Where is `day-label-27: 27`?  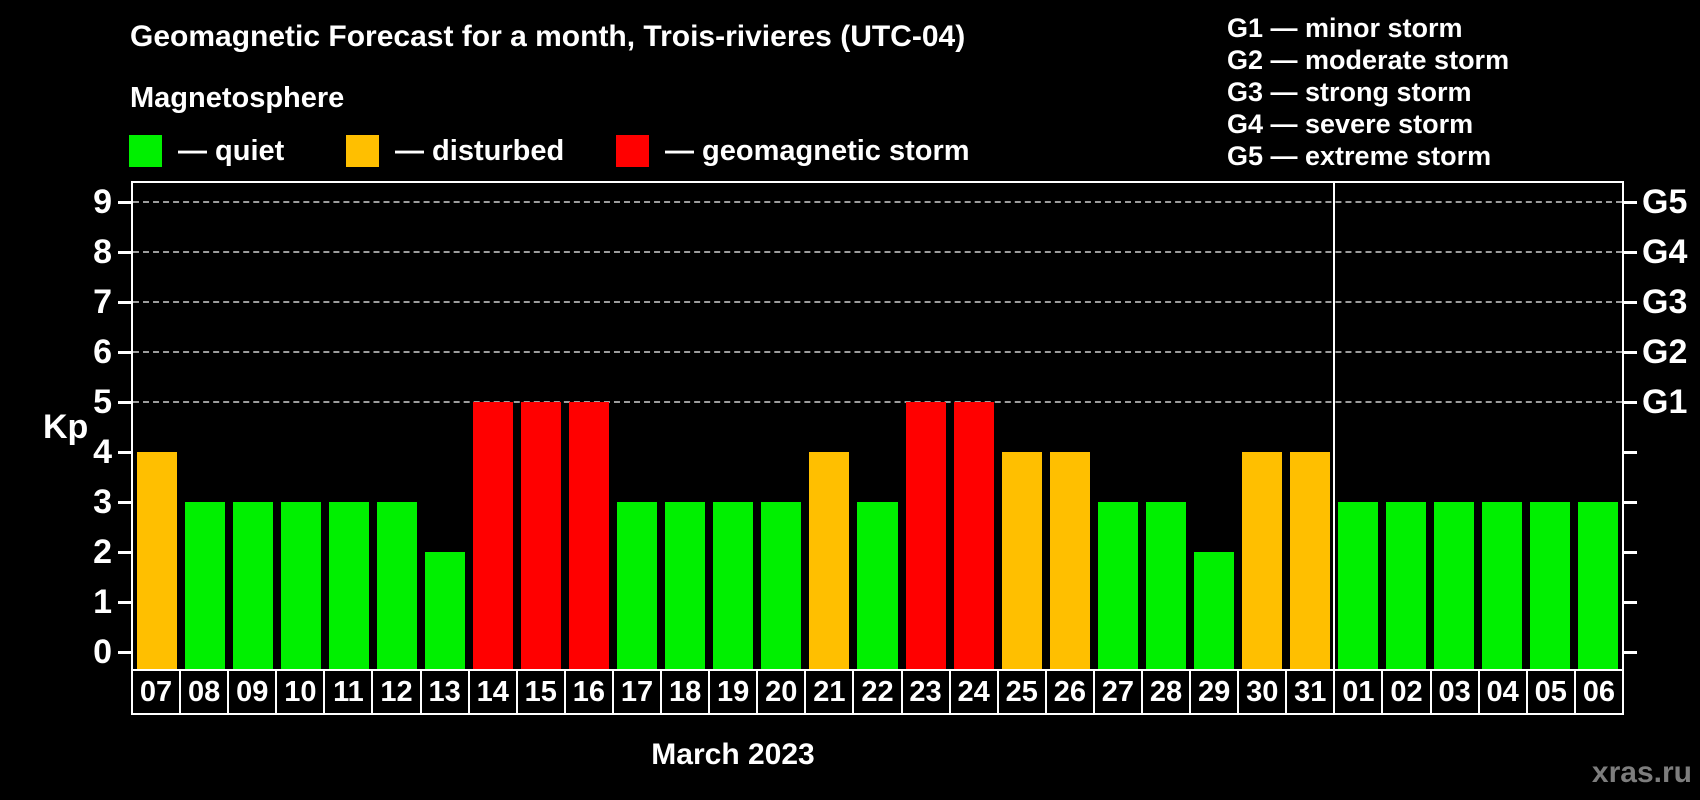 day-label-27: 27 is located at coordinates (1117, 692).